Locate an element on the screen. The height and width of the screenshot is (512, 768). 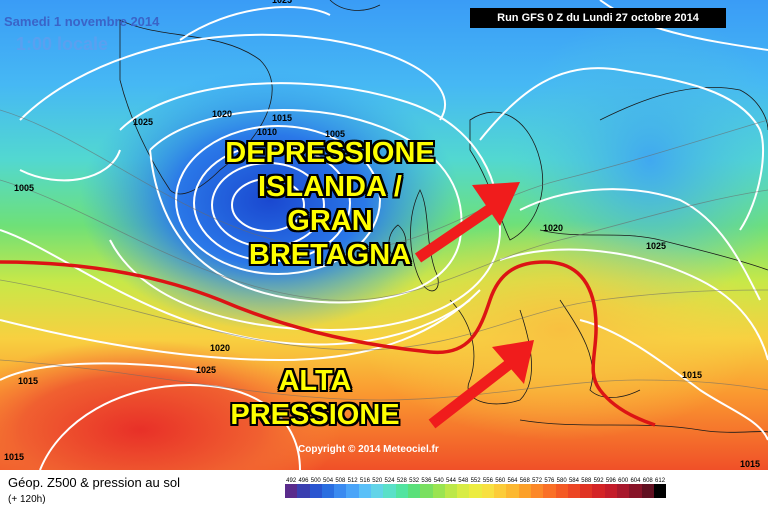
scale-entry: 520 is located at coordinates (377, 488).